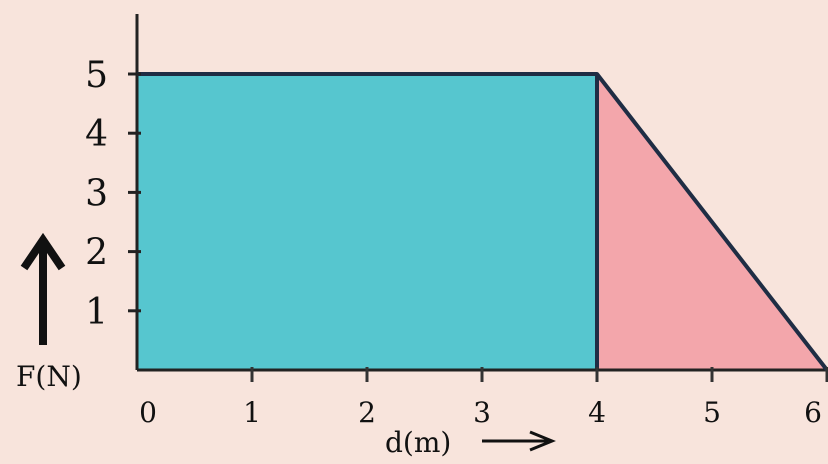 The image size is (828, 464). What do you see at coordinates (712, 412) in the screenshot?
I see `x-tick-label: 5` at bounding box center [712, 412].